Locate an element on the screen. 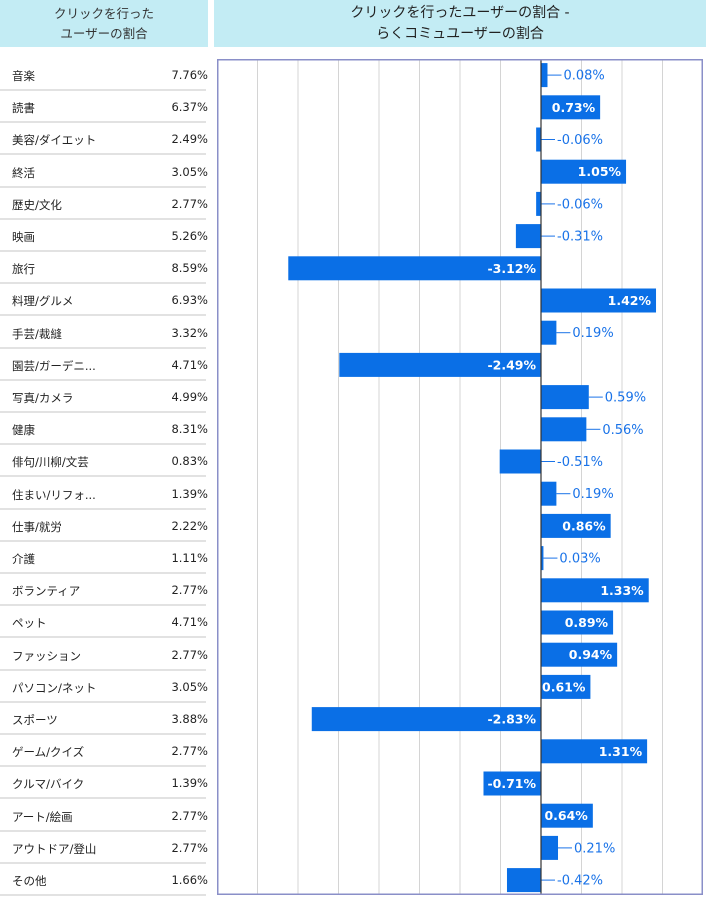 This screenshot has width=706, height=900. category-label: ペット is located at coordinates (29, 623).